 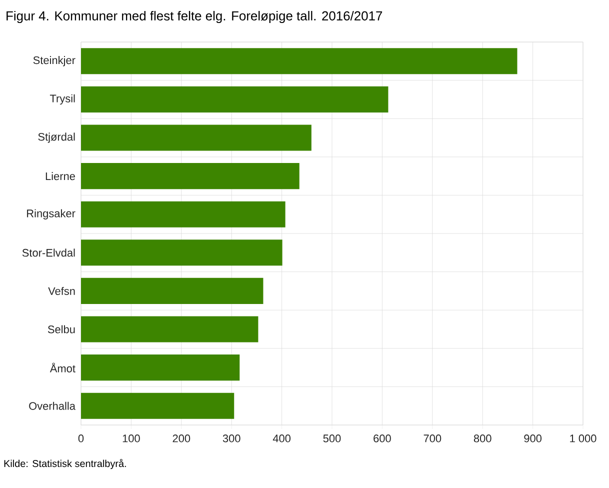 What do you see at coordinates (61, 290) in the screenshot?
I see `y-tick-label: Vefsn` at bounding box center [61, 290].